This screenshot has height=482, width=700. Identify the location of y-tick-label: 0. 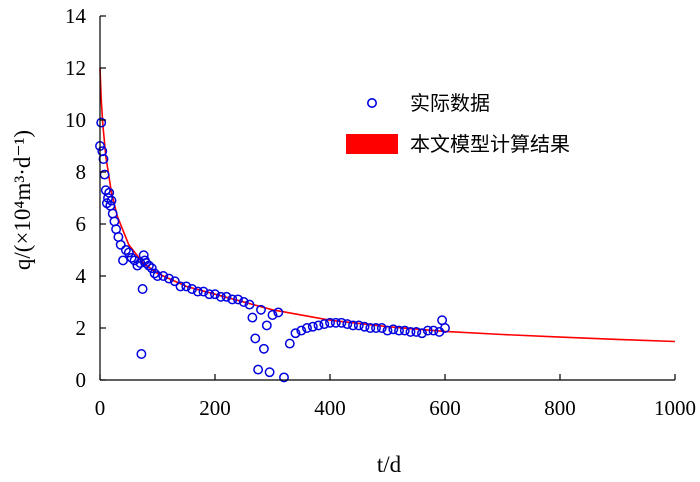
(81, 380).